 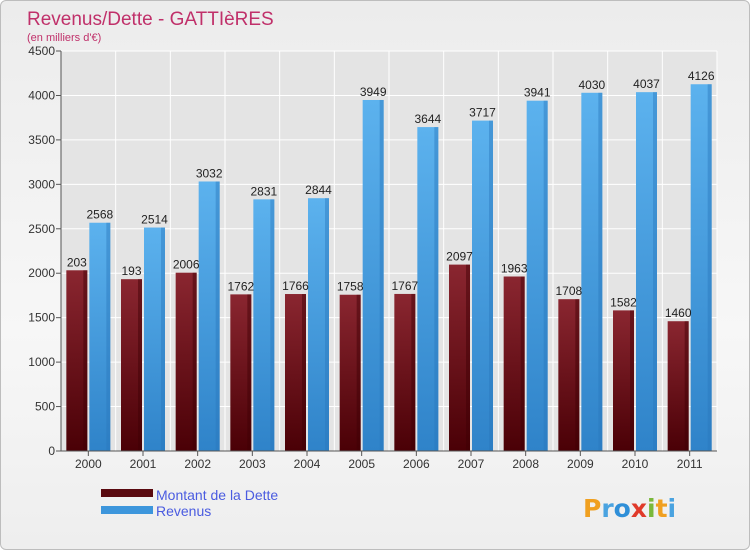 What do you see at coordinates (416, 464) in the screenshot?
I see `x-tick-label: 2006` at bounding box center [416, 464].